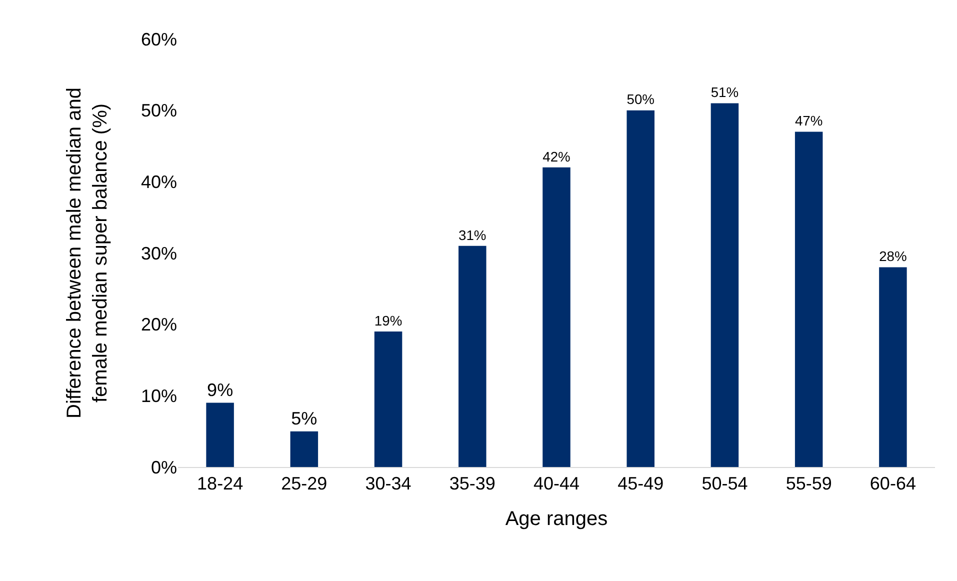  What do you see at coordinates (158, 253) in the screenshot?
I see `y-tick-label: 30%` at bounding box center [158, 253].